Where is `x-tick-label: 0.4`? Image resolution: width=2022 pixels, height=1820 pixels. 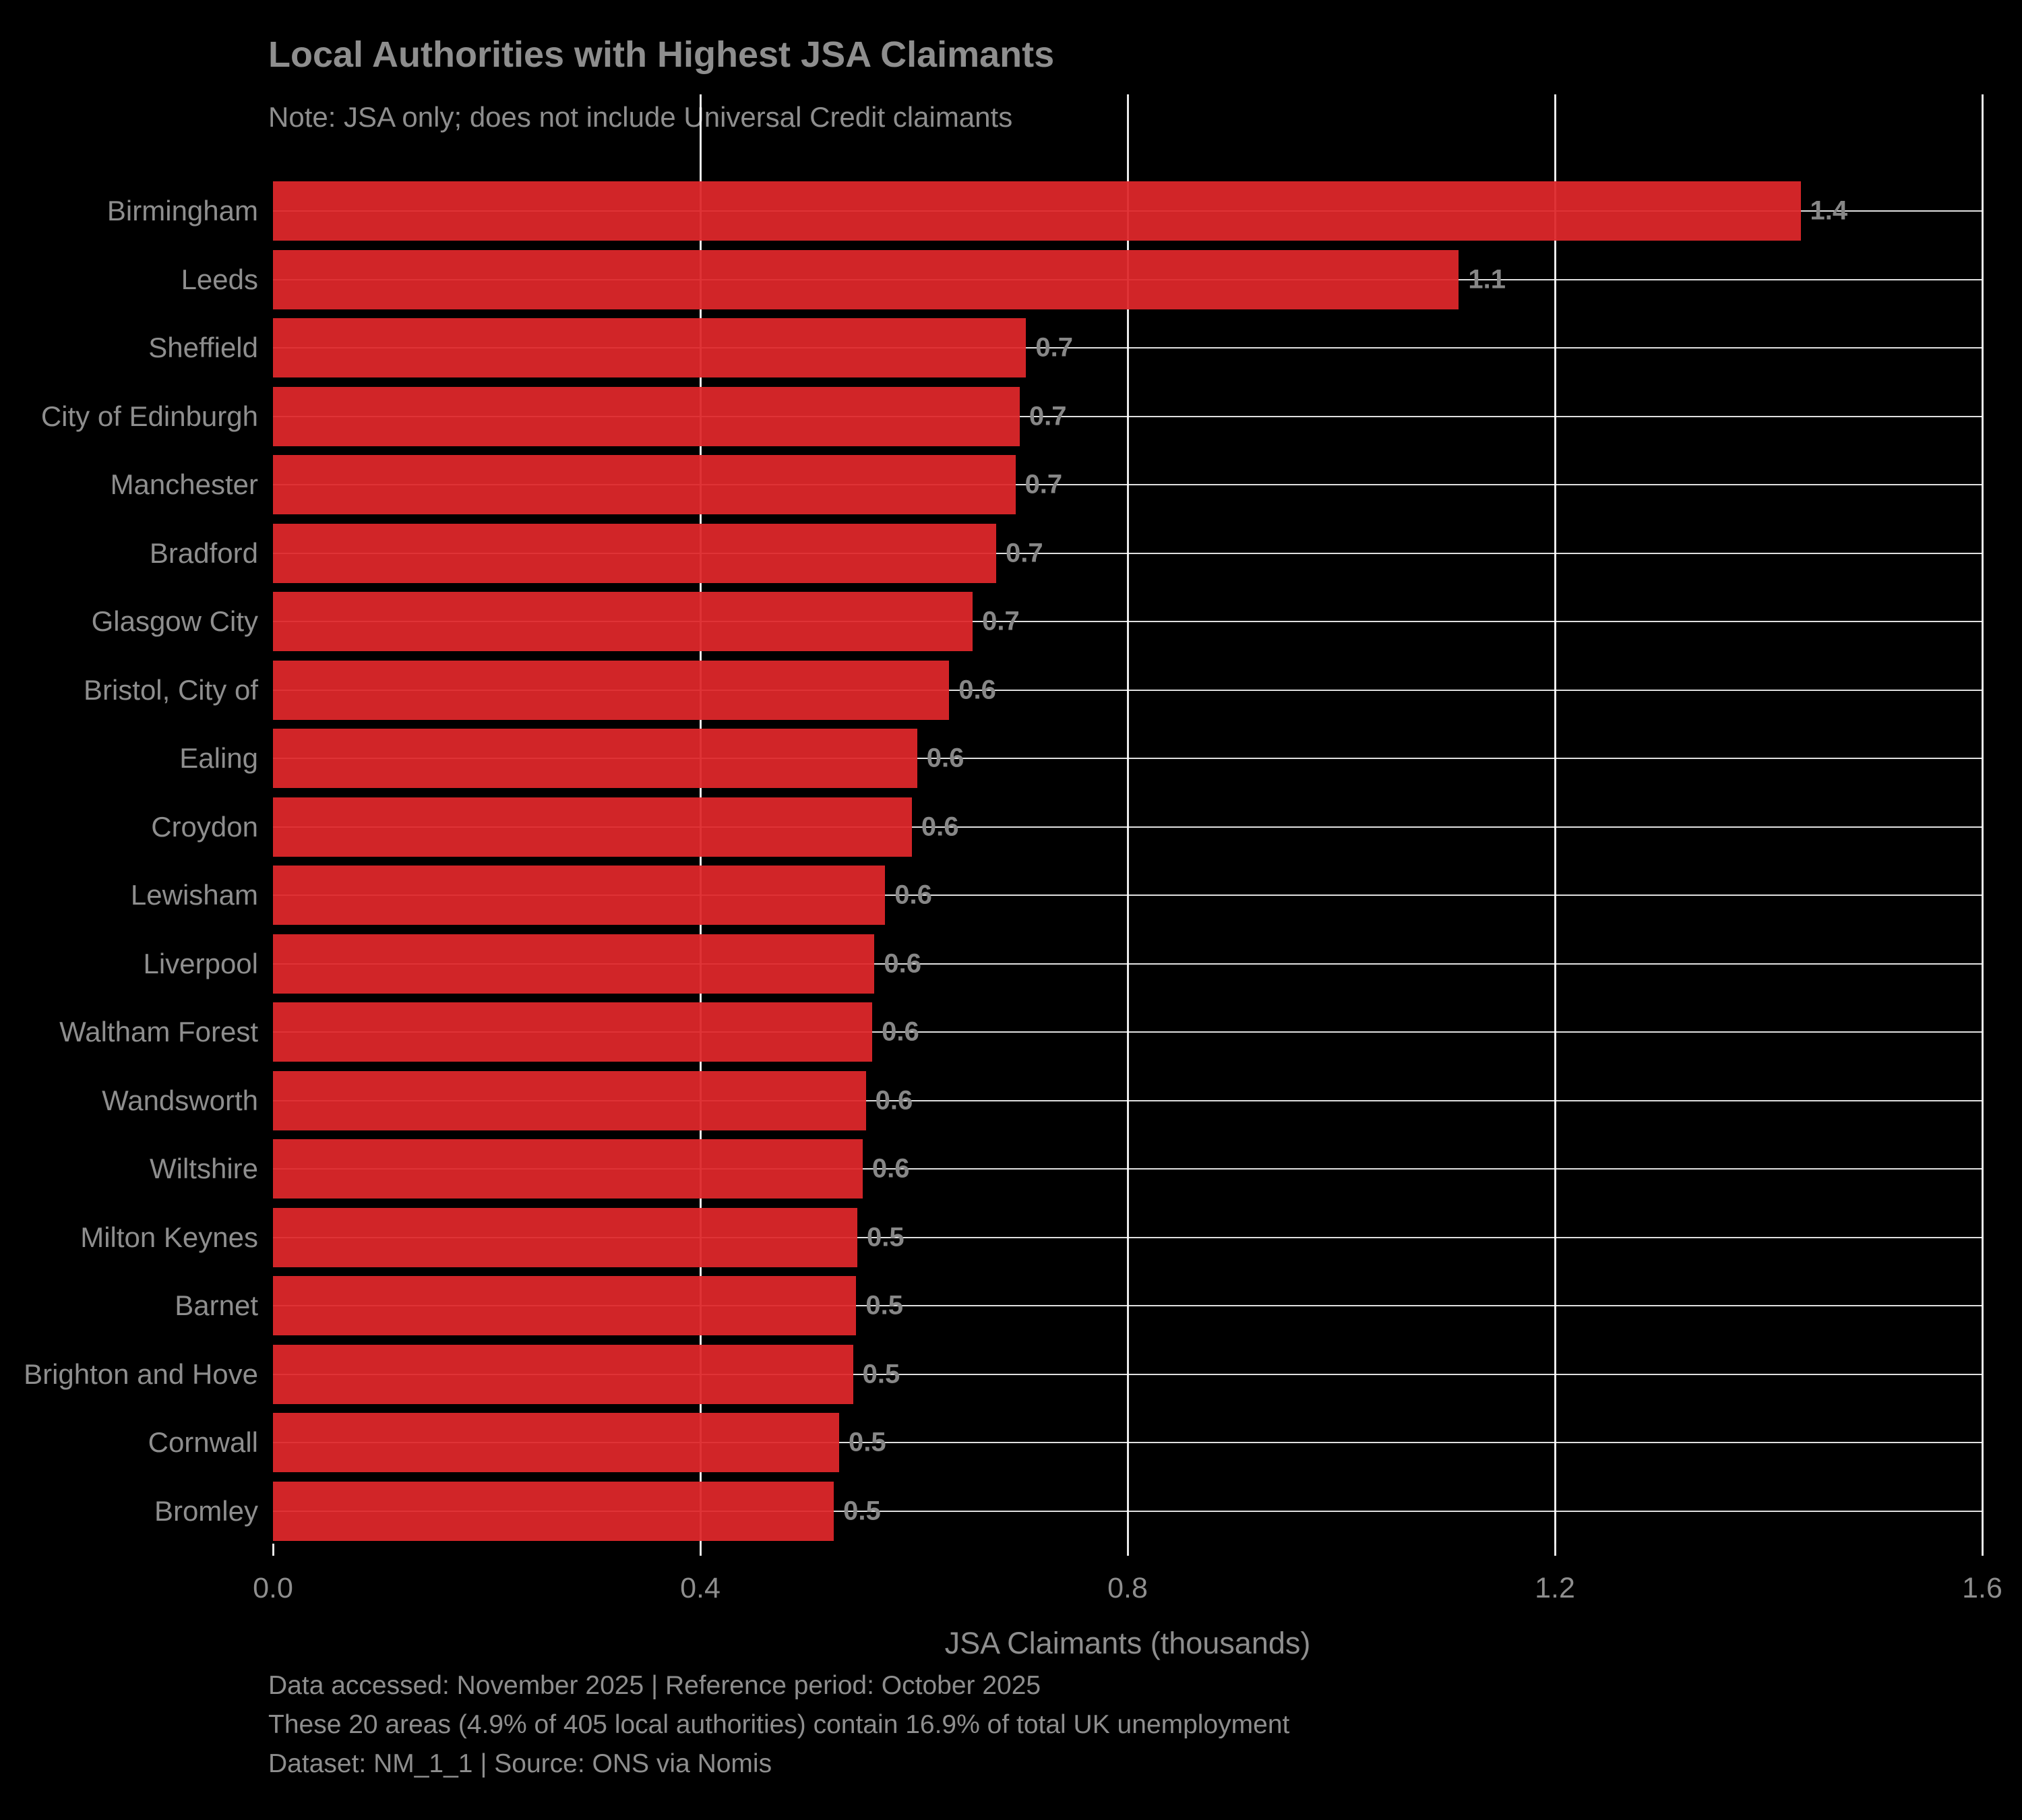 x-tick-label: 0.4 is located at coordinates (700, 1588).